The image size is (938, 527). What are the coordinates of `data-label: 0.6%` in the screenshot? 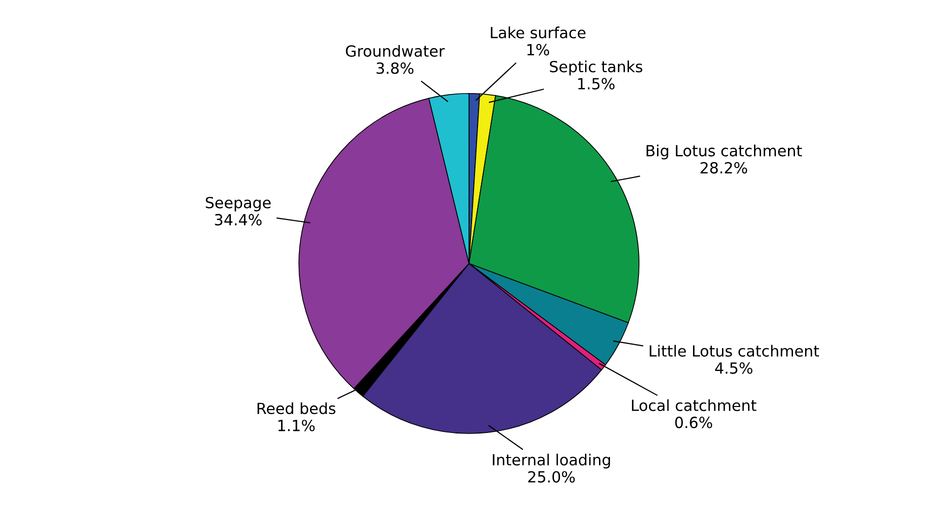 It's located at (693, 422).